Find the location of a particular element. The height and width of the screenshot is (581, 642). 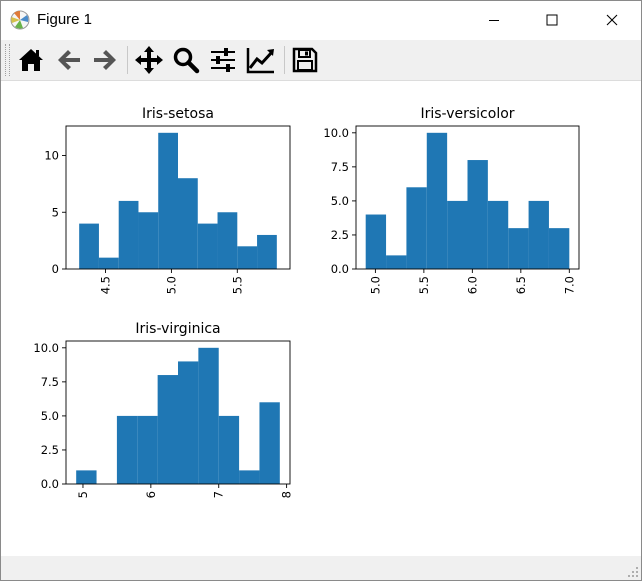

x-tick-label: 4.5 is located at coordinates (106, 285).